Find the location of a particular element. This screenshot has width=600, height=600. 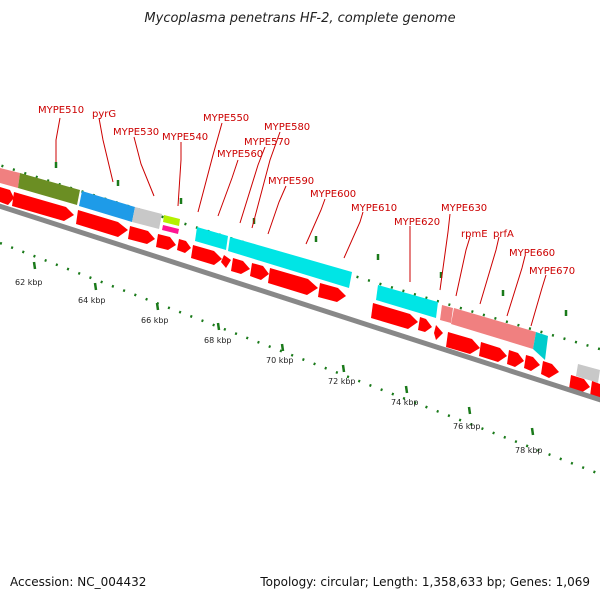

gene-label-prfa: prfA is located at coordinates (503, 234).